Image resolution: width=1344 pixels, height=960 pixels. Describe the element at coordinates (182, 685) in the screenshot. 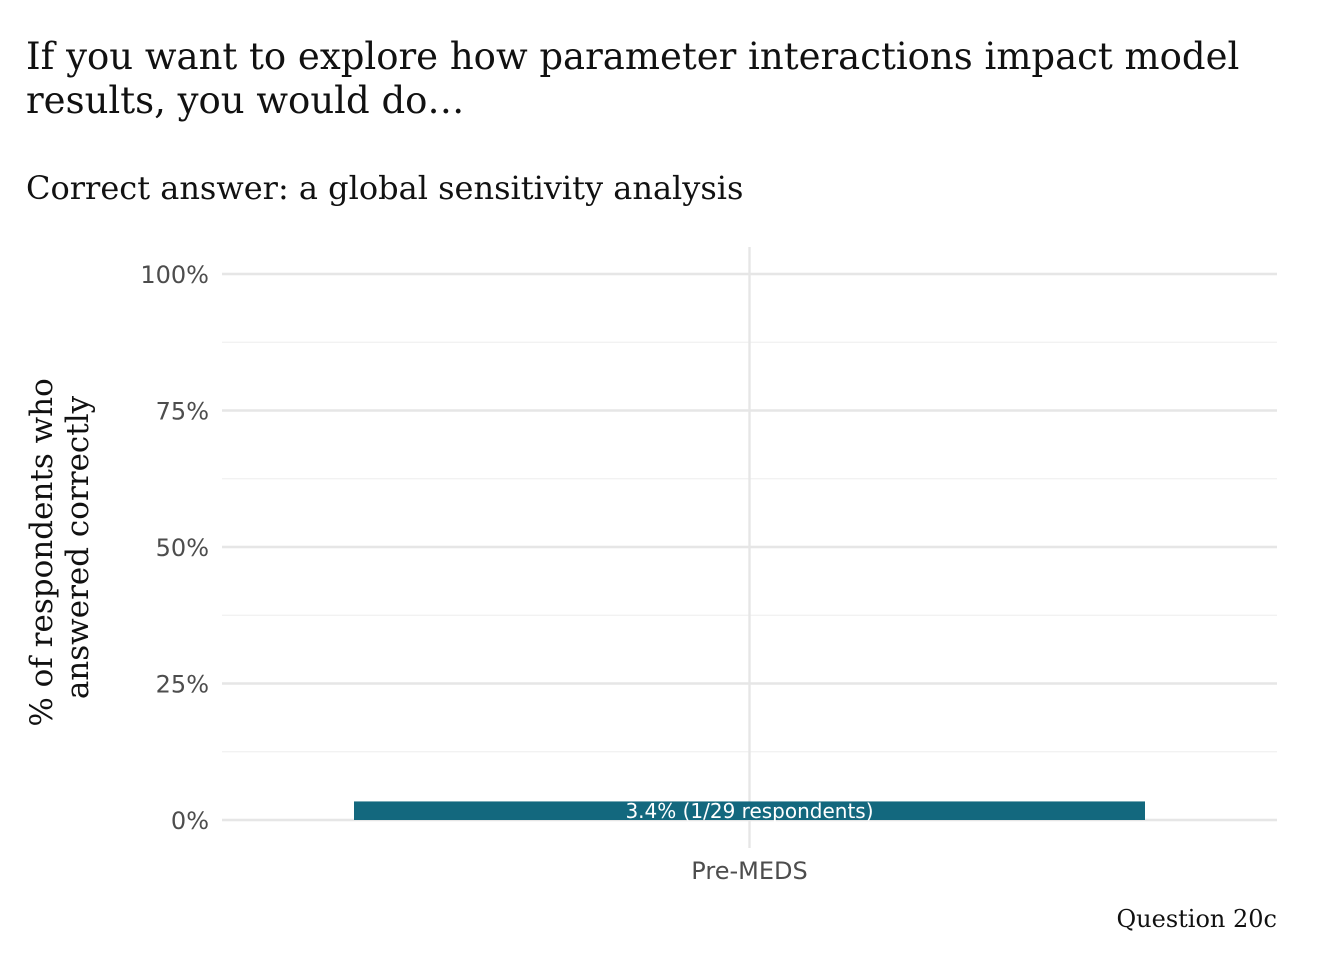

I see `y-tick-label: 25%` at that location.